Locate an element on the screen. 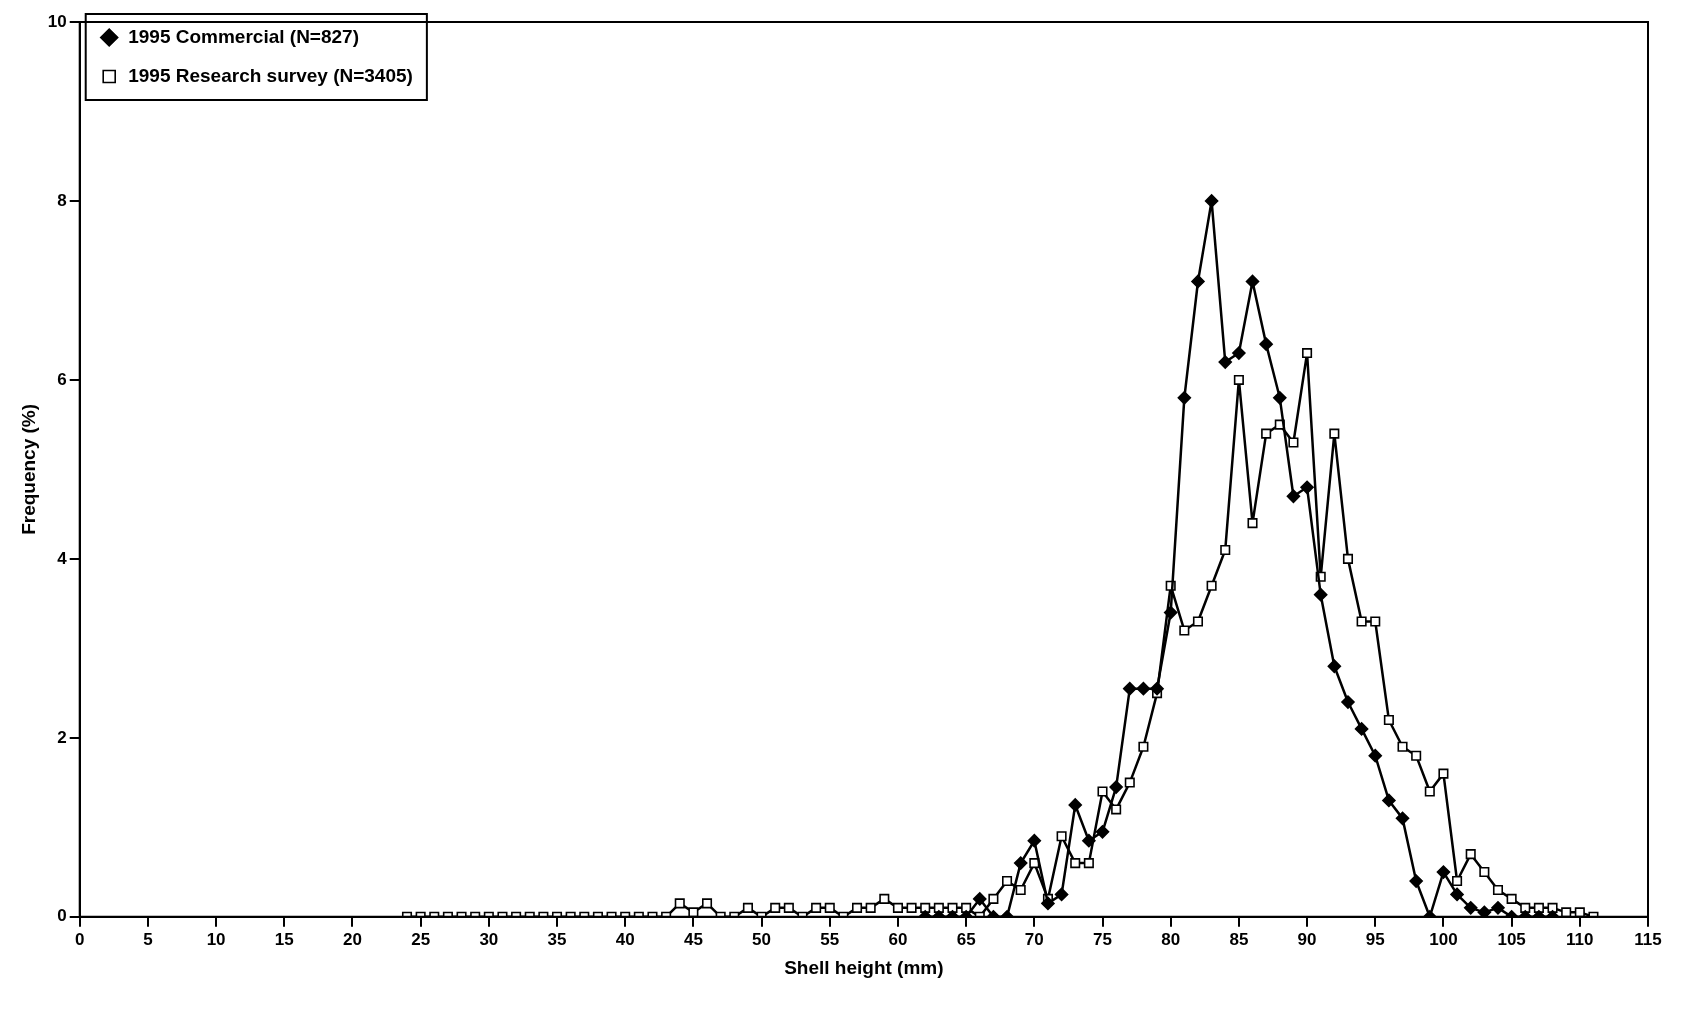 This screenshot has width=1697, height=1009. x-tick-label: 85 is located at coordinates (1239, 939).